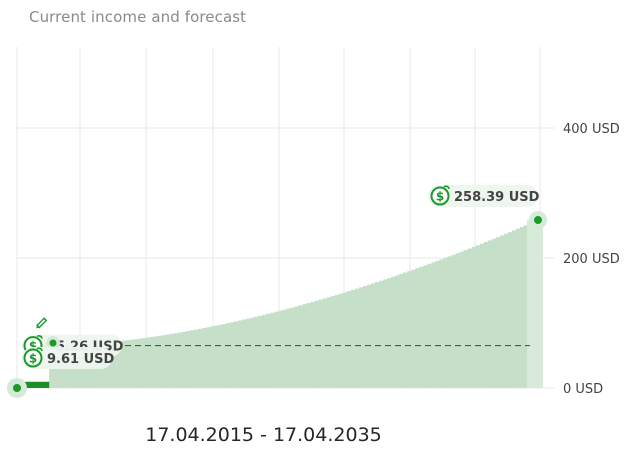 Image resolution: width=635 pixels, height=454 pixels. Describe the element at coordinates (17, 388) in the screenshot. I see `start-point-dot` at that location.